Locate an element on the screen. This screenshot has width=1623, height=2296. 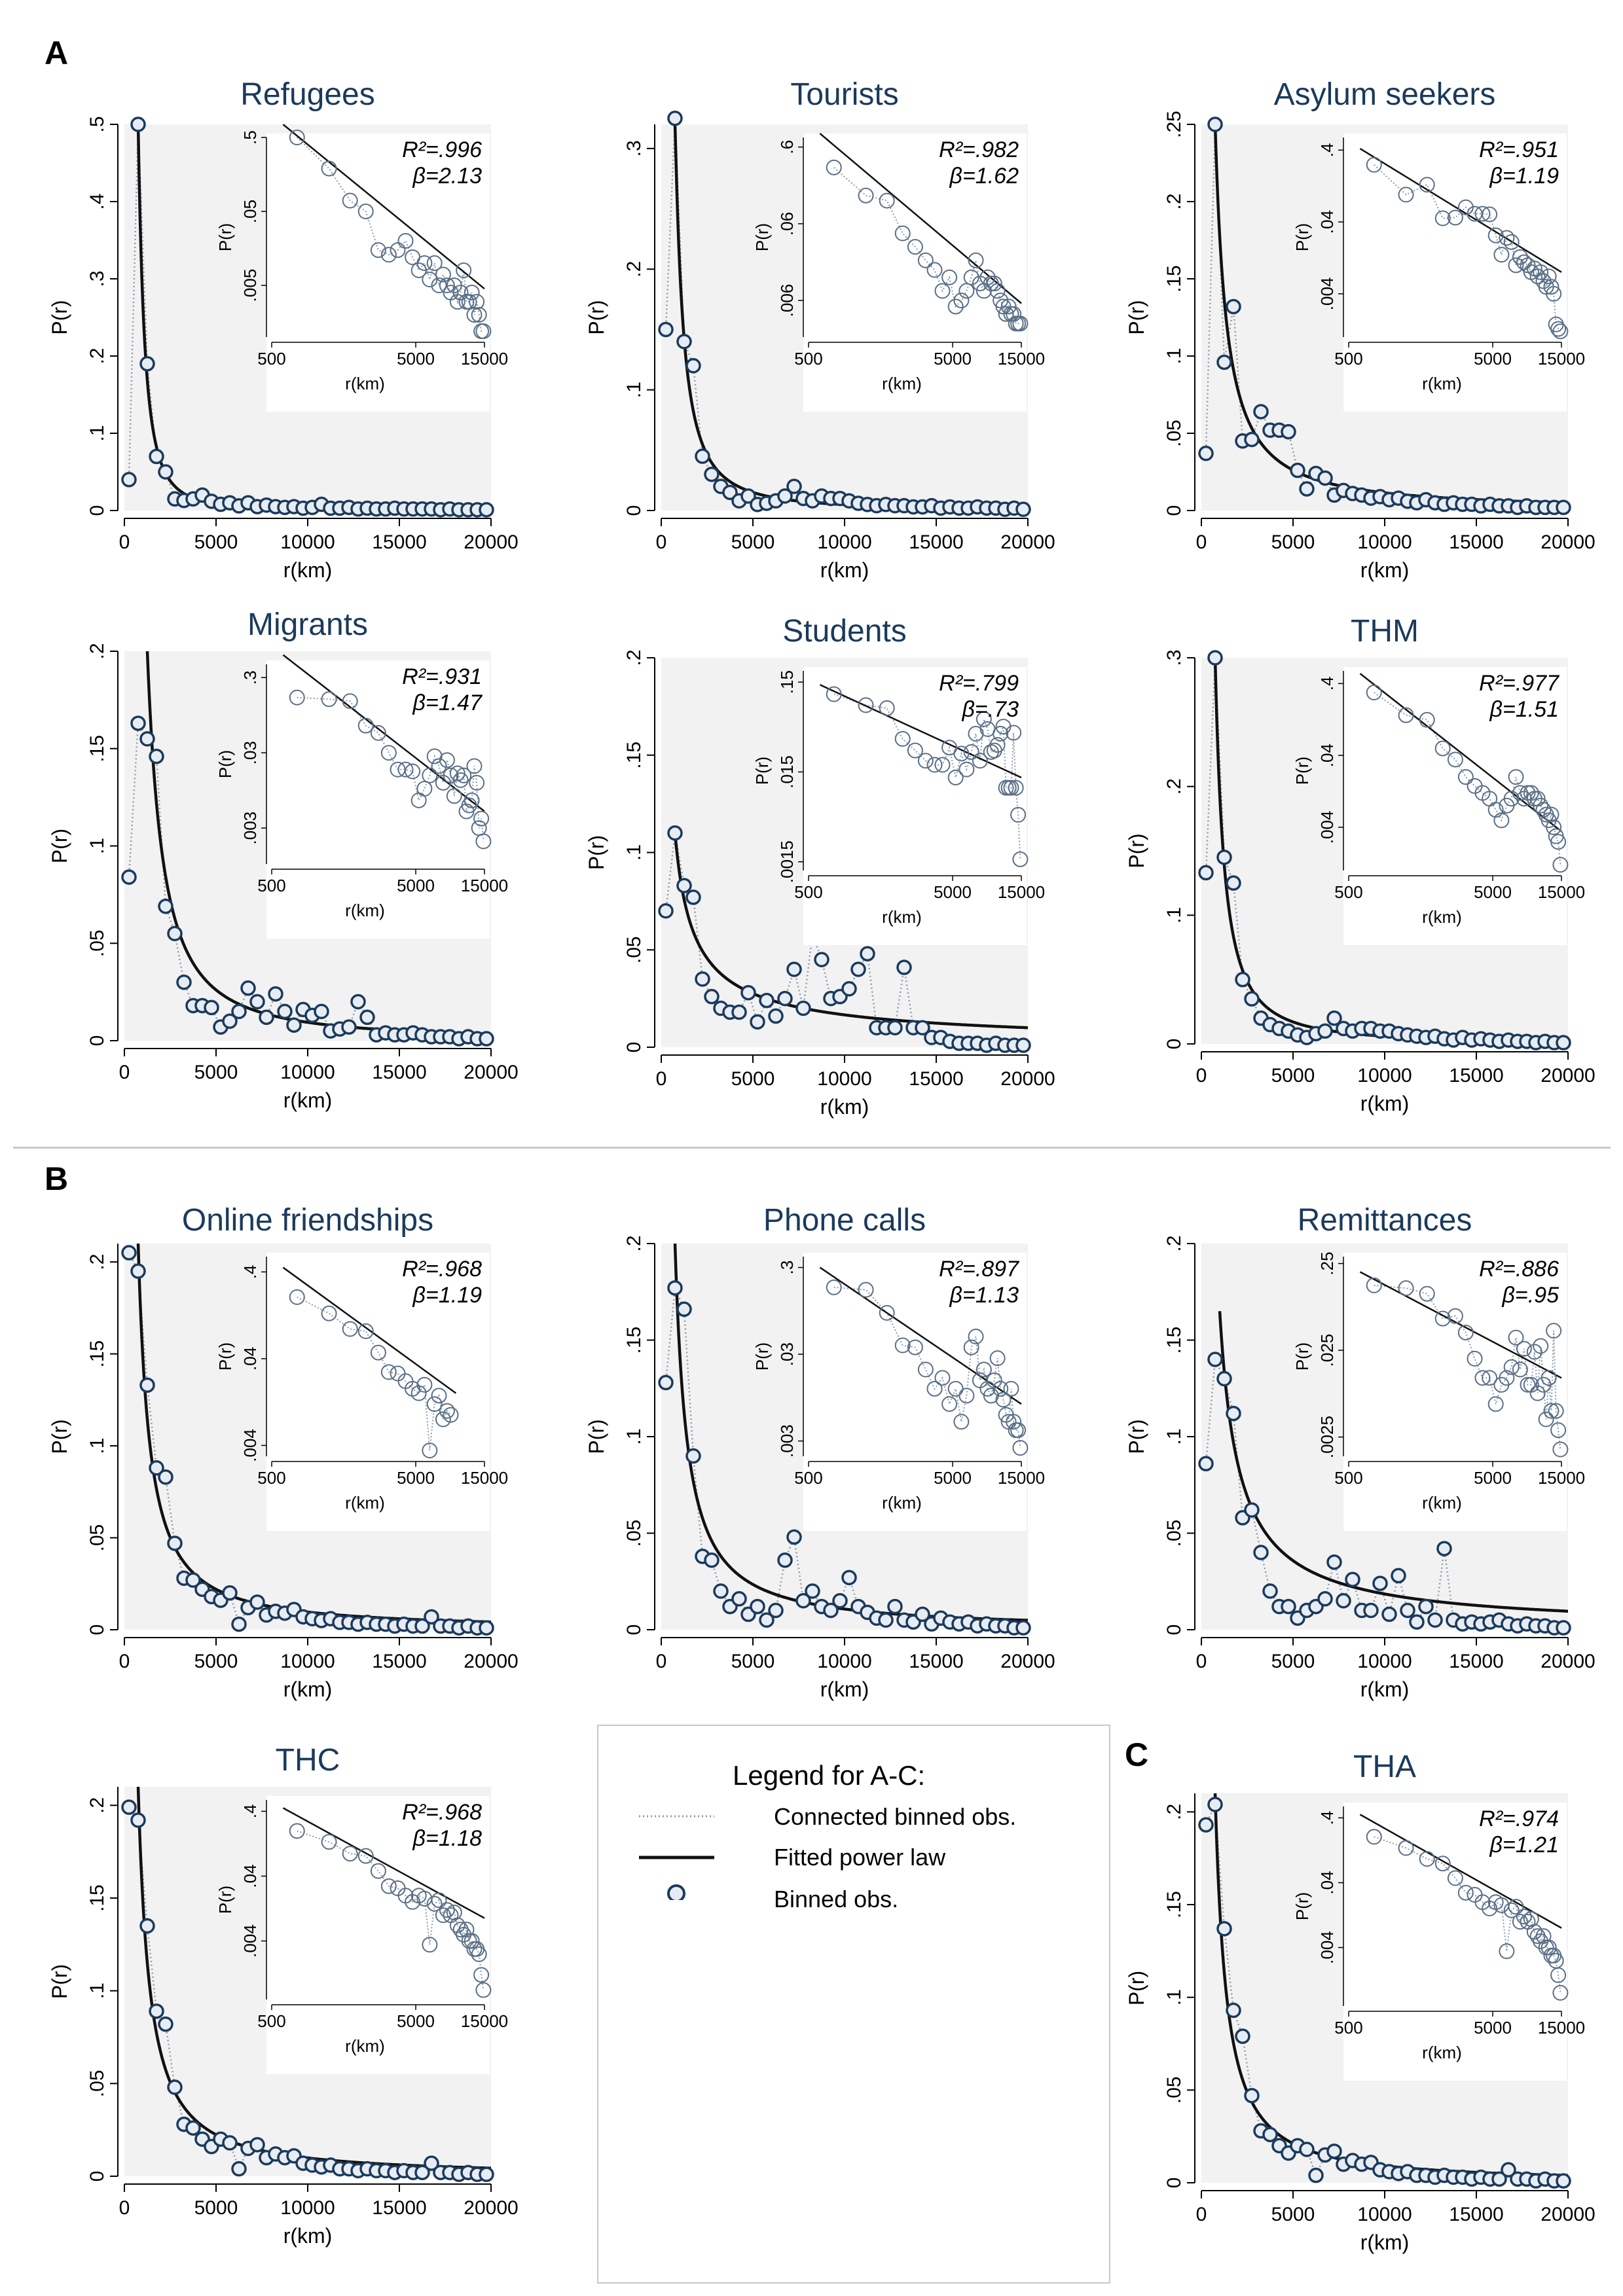
y-axis-label: P(r) is located at coordinates (1136, 1436).